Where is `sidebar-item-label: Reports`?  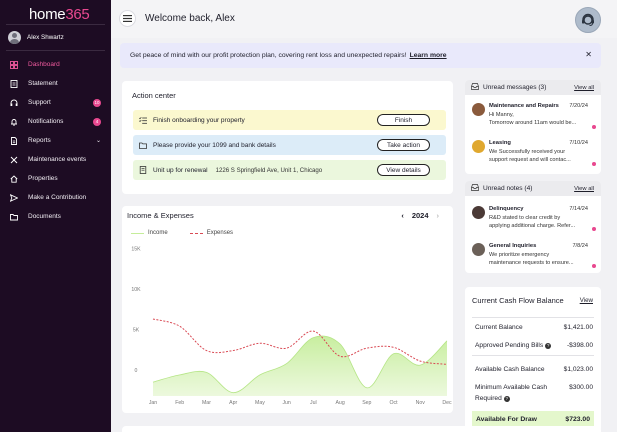
sidebar-item-label: Reports is located at coordinates (39, 140).